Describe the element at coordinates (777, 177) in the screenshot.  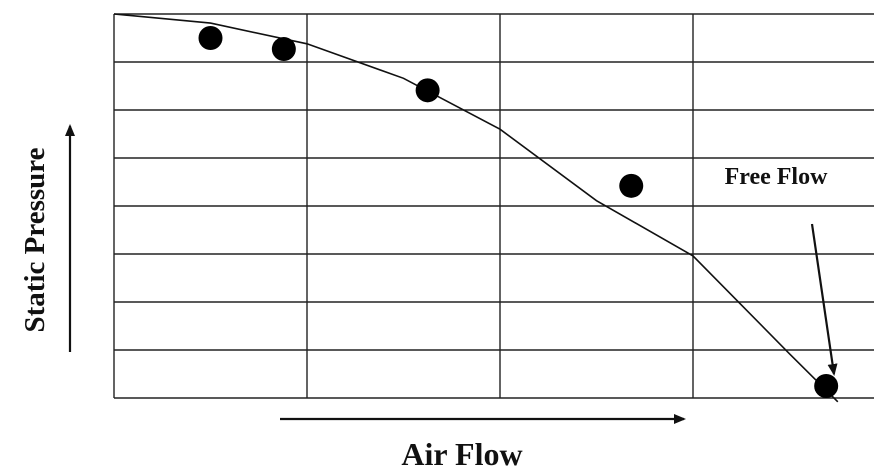
I see `annotation-free-flow: Free Flow` at that location.